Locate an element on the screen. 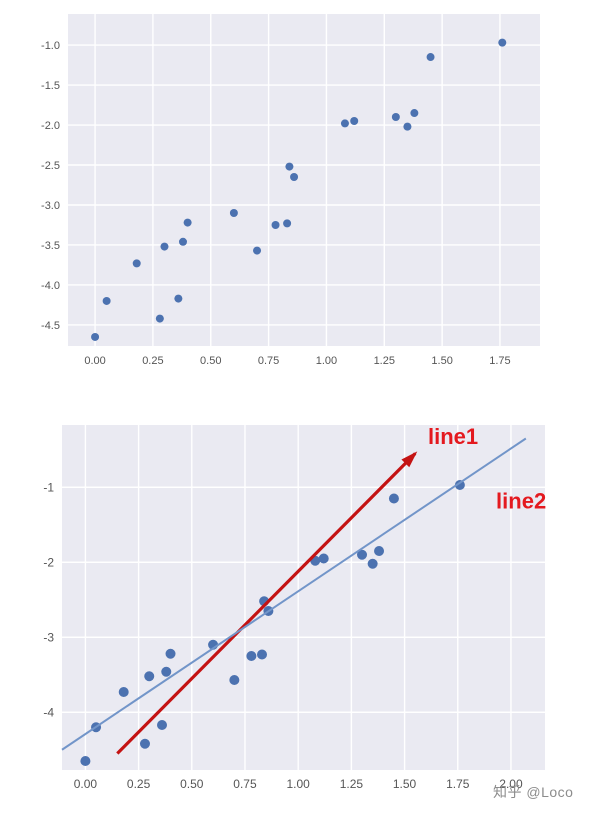  svg-text: -2 is located at coordinates (48, 562).